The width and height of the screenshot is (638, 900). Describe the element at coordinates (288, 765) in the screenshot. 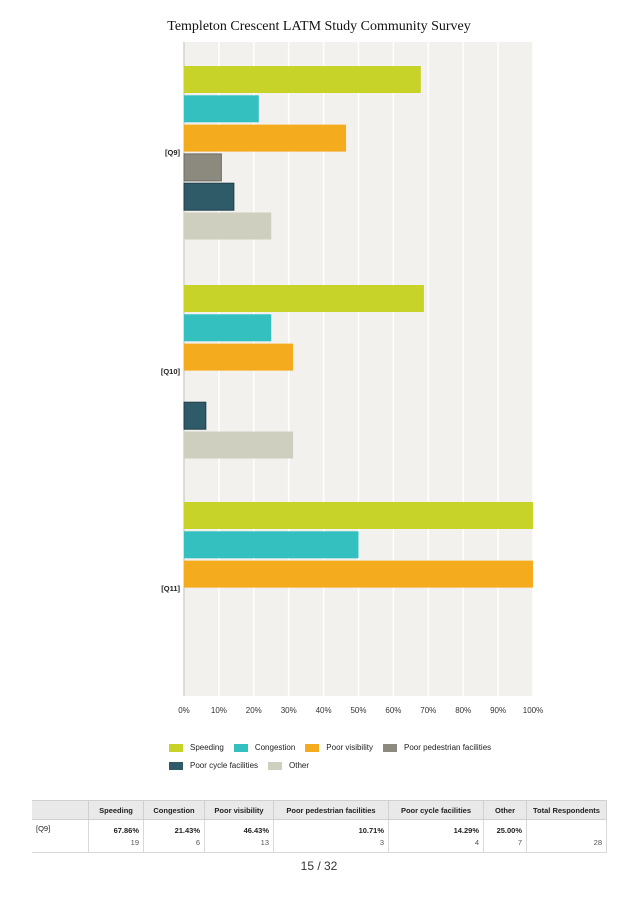

I see `legend-item-other: Other` at that location.